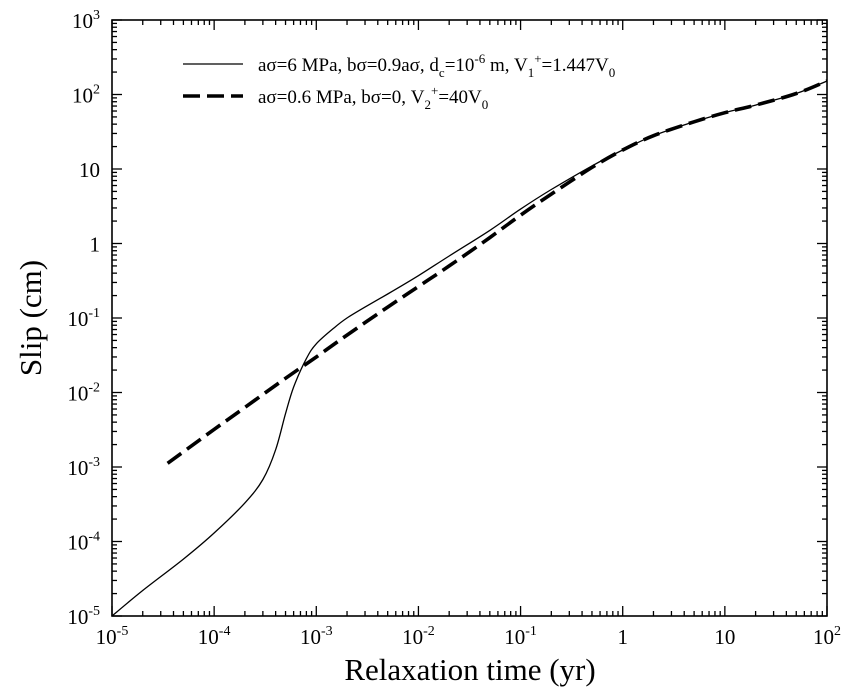 This screenshot has width=847, height=692. What do you see at coordinates (316, 636) in the screenshot?
I see `x-tick-label: 10⁻³` at bounding box center [316, 636].